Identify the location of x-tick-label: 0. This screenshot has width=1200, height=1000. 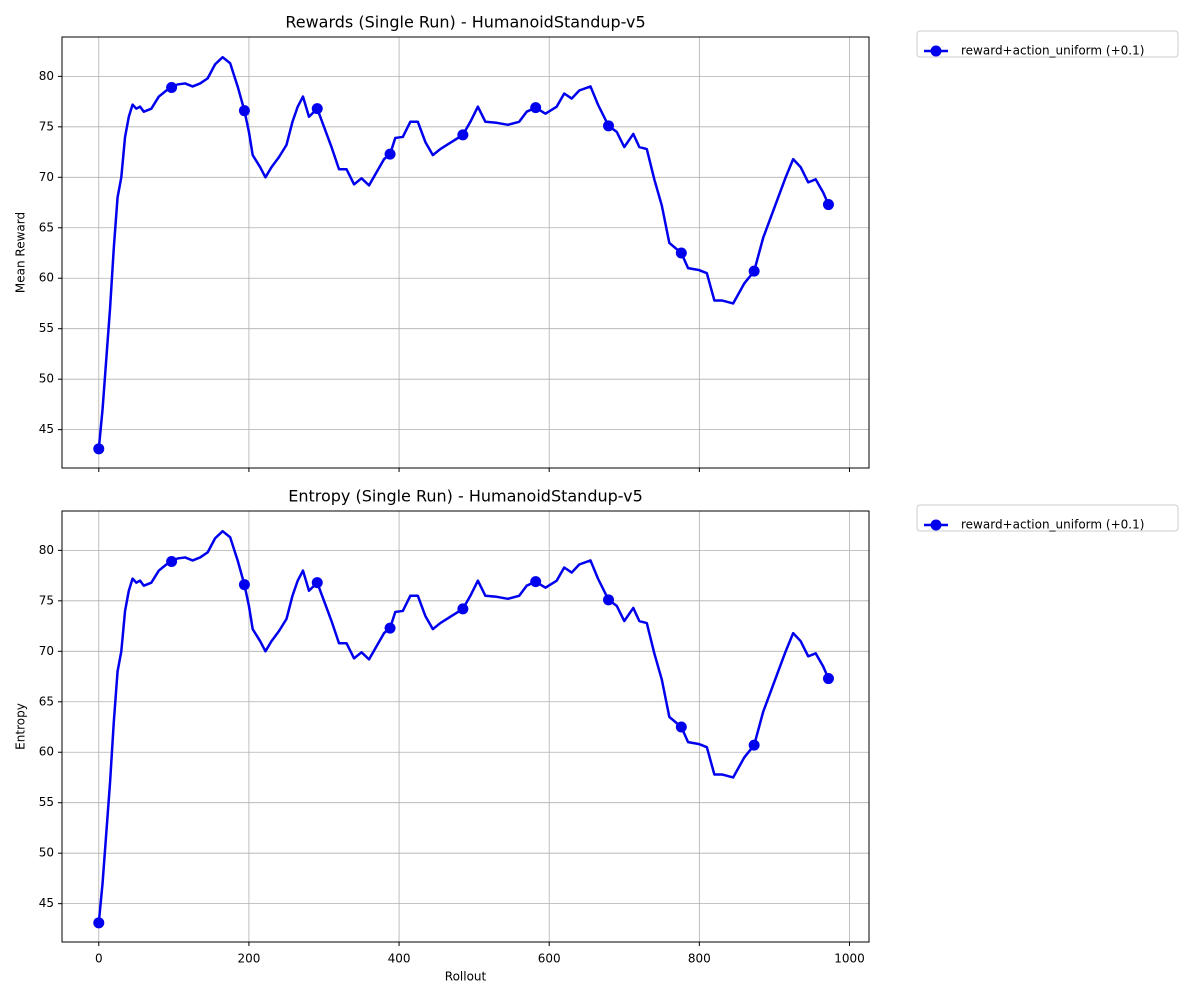
(99, 959).